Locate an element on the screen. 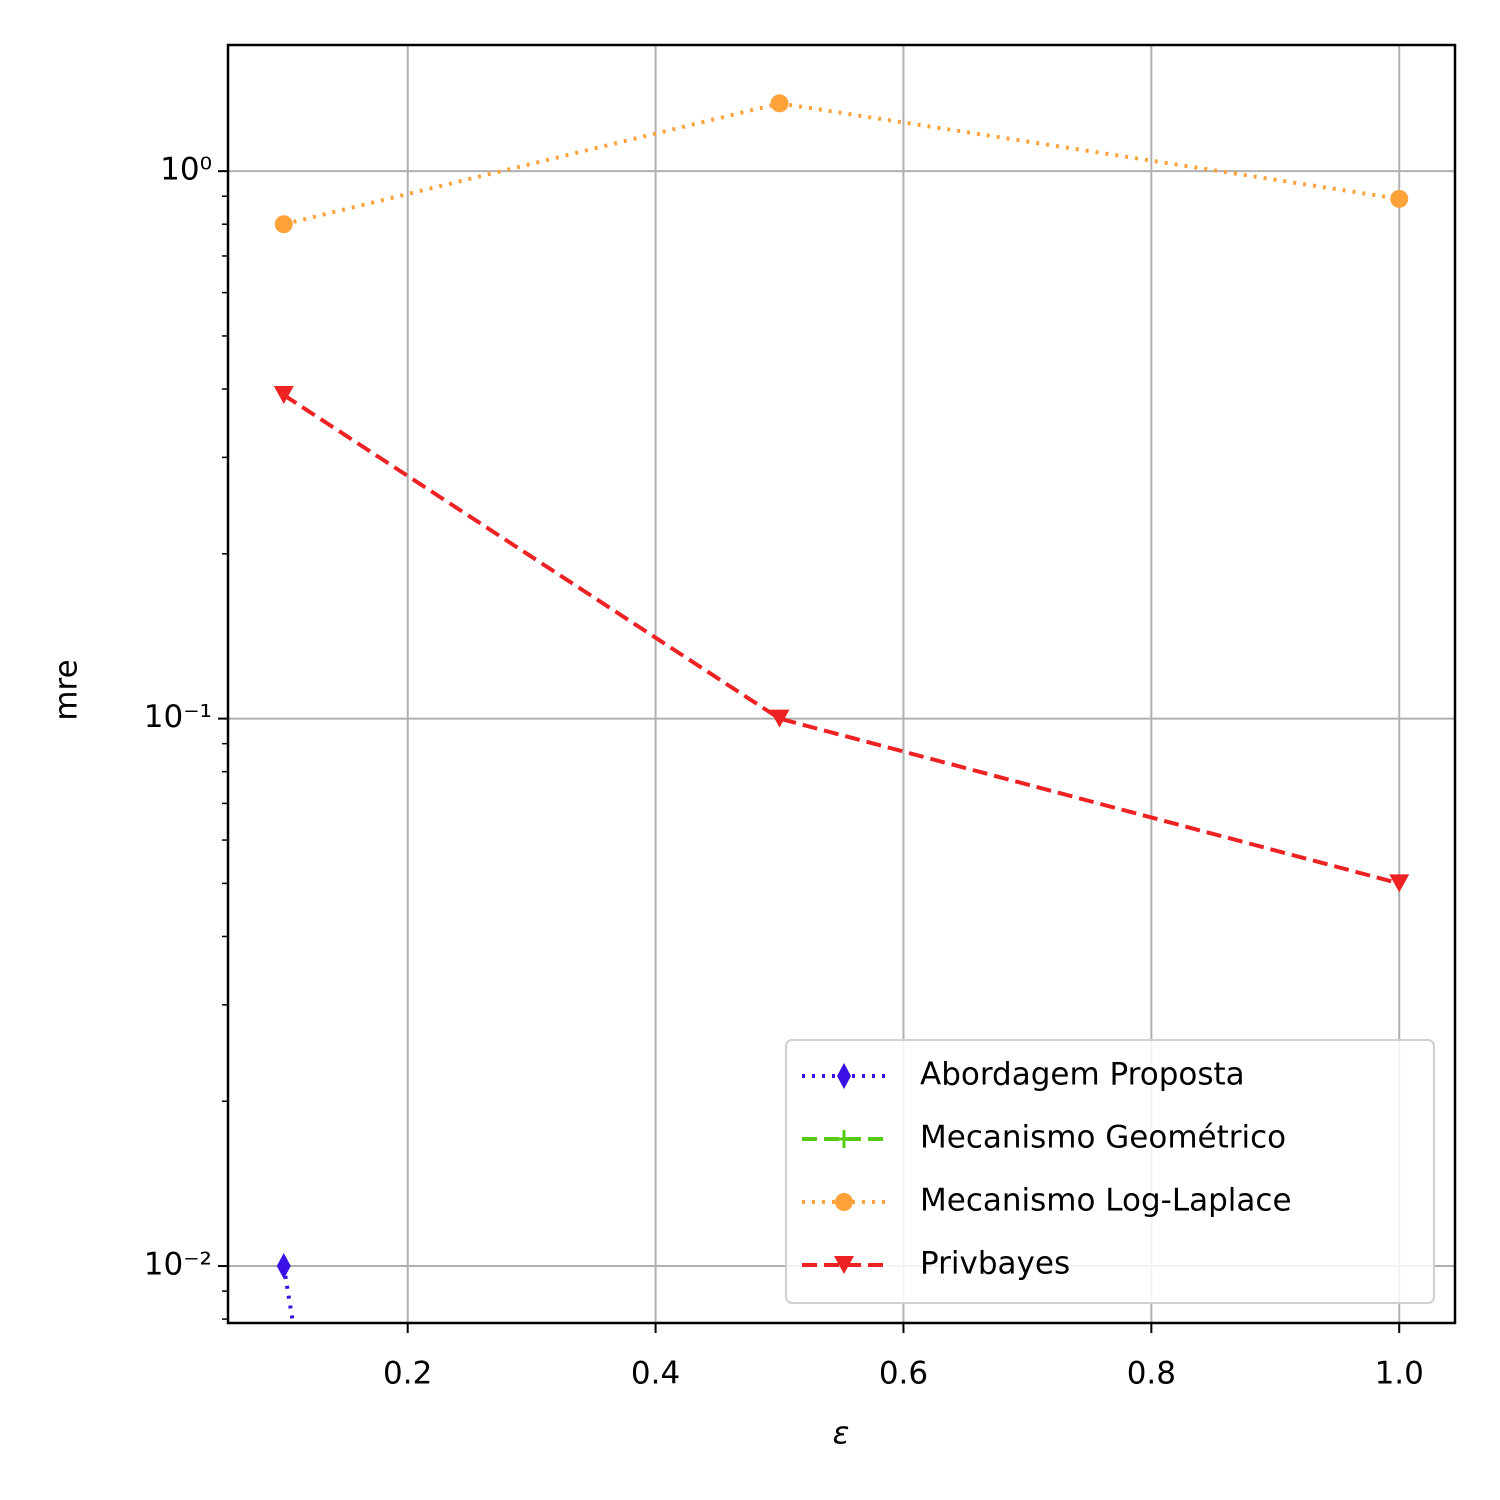  x-axis-label: ε is located at coordinates (841, 1434).